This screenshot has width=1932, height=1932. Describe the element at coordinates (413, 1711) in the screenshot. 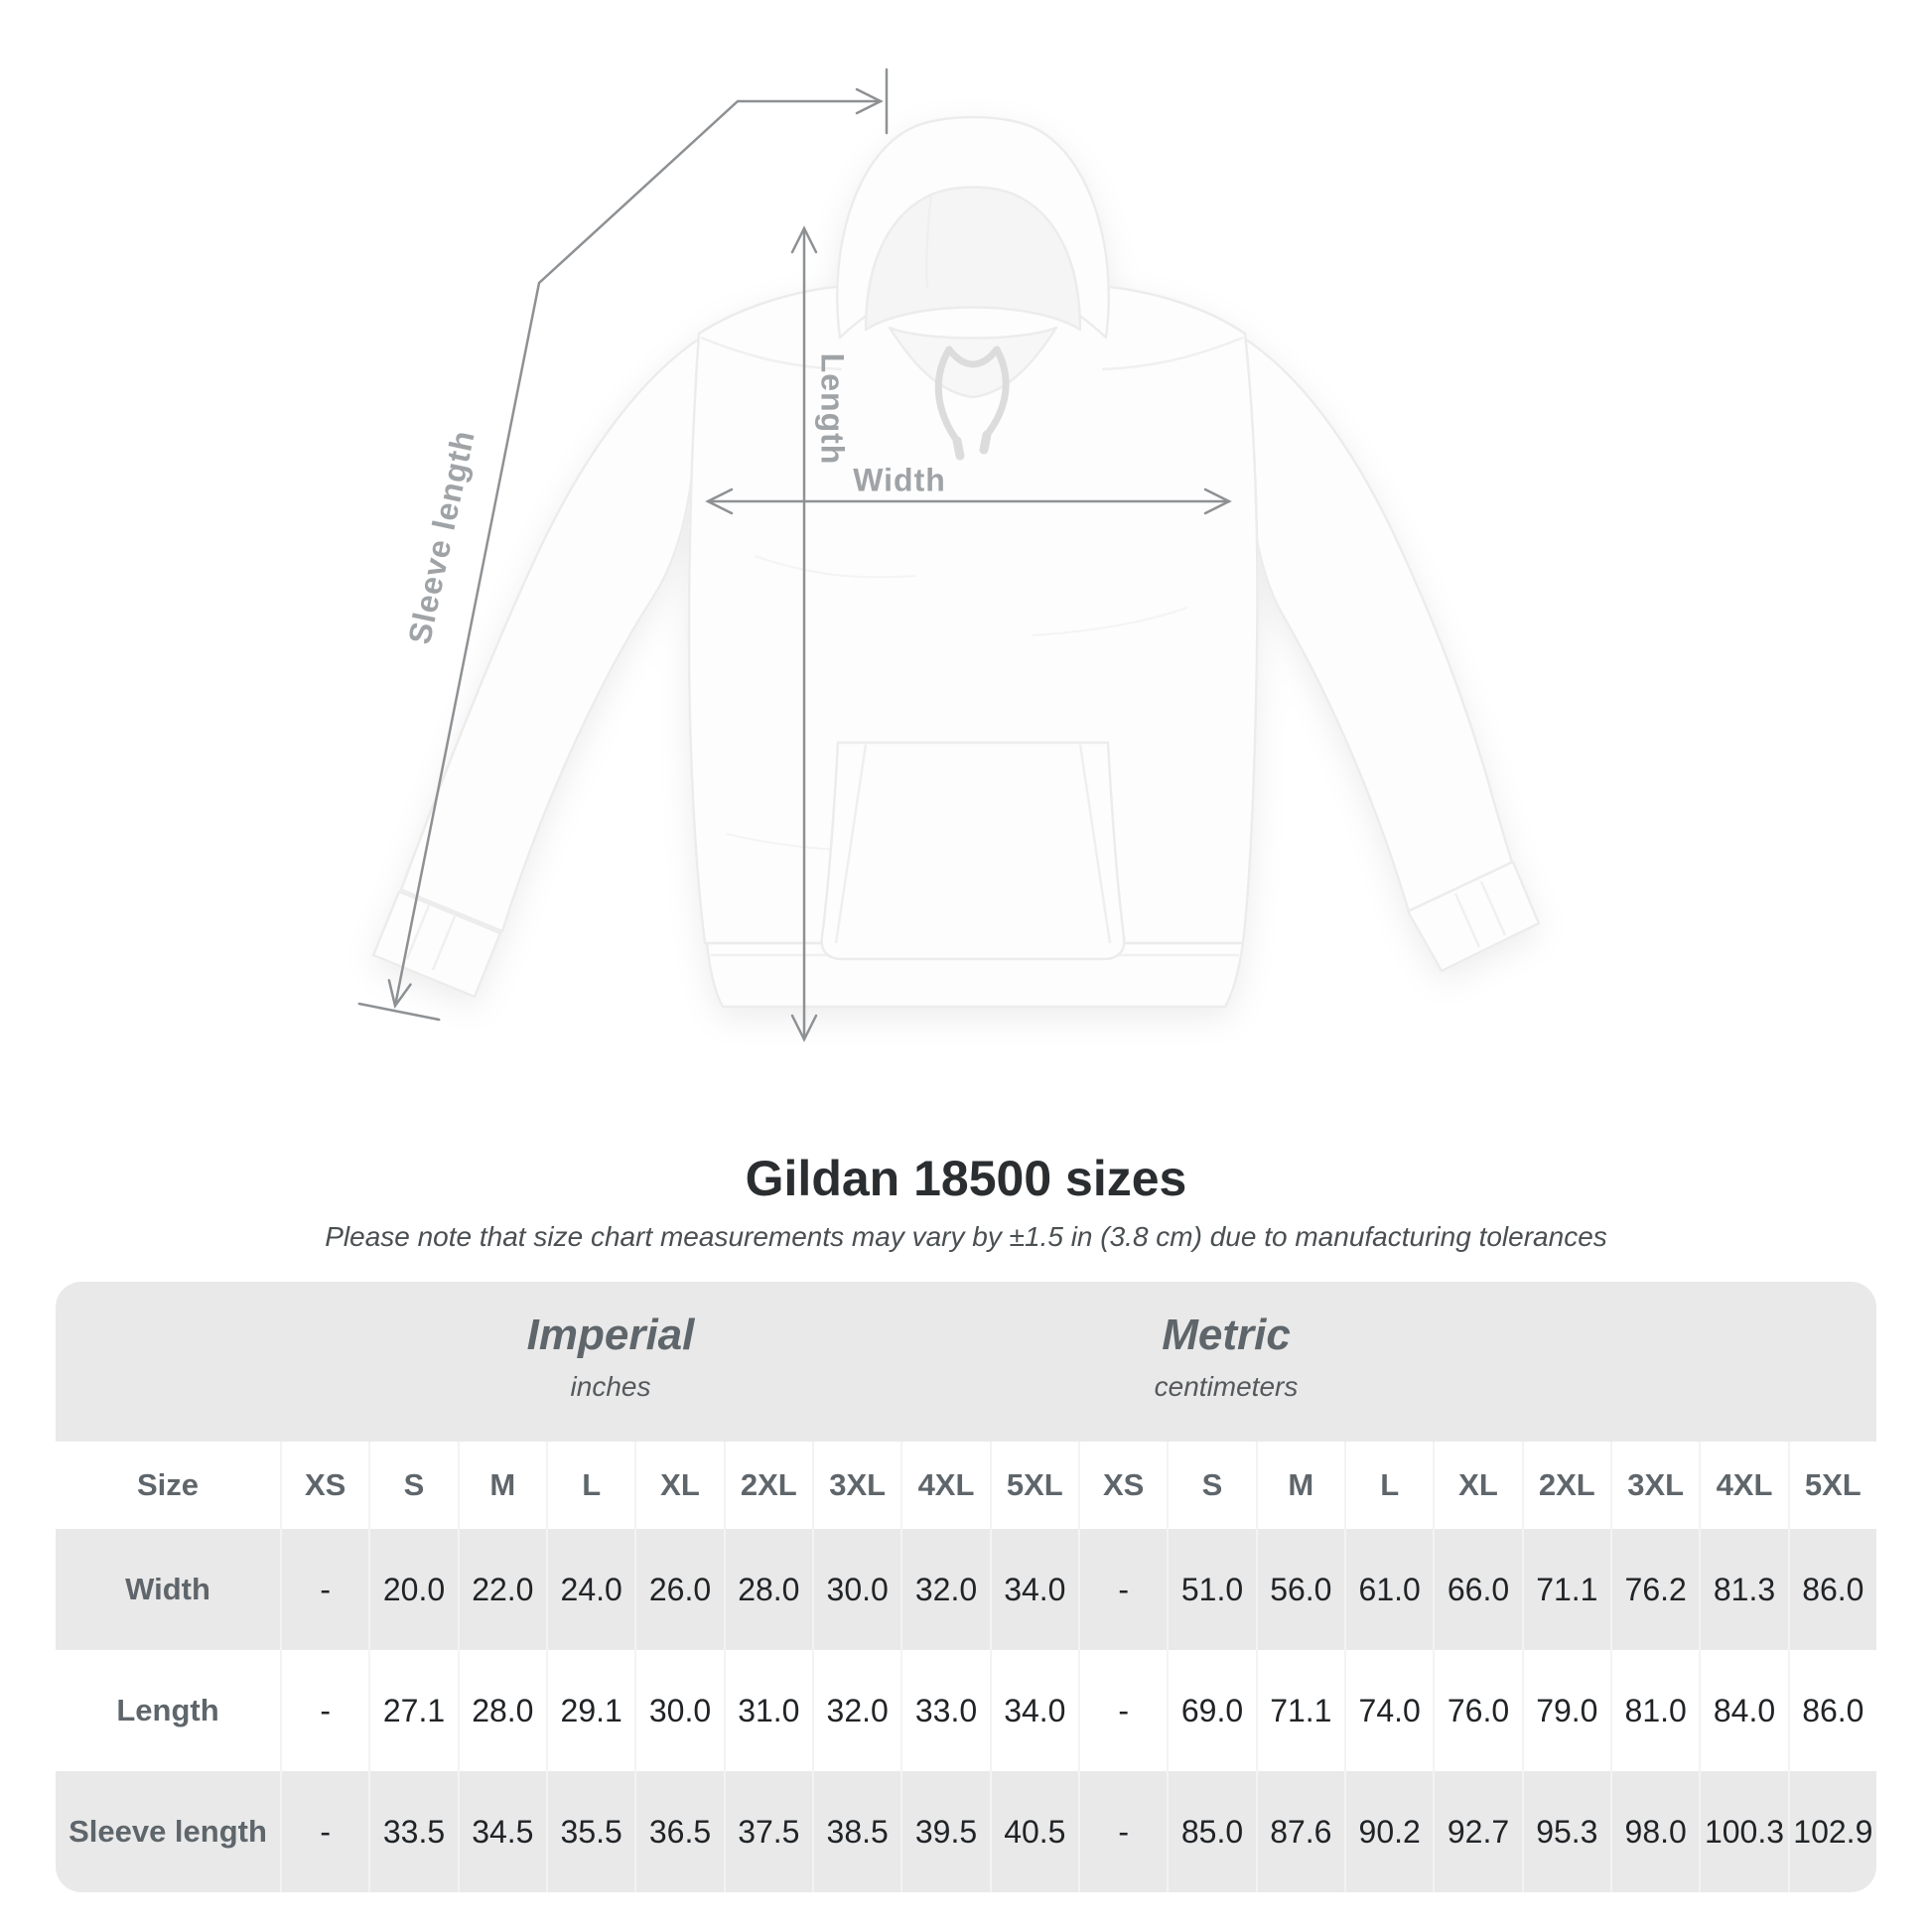

I see `value-cell-imperial: 27.1` at that location.